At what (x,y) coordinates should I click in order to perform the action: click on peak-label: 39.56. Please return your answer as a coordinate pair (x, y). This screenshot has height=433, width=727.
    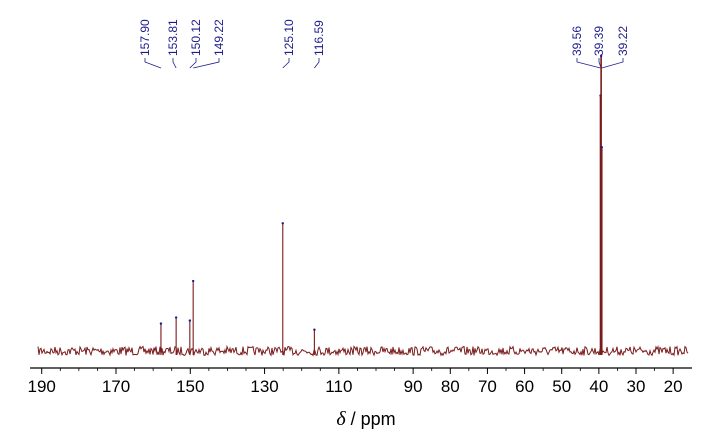
    Looking at the image, I should click on (577, 41).